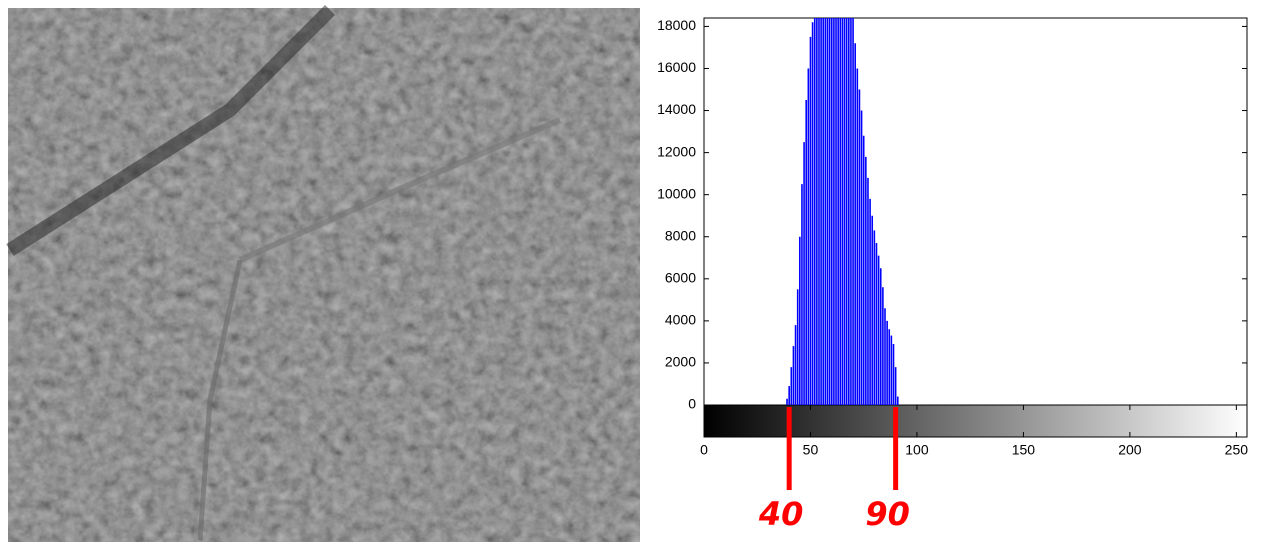  I want to click on y-tick-label: 16000, so click(676, 67).